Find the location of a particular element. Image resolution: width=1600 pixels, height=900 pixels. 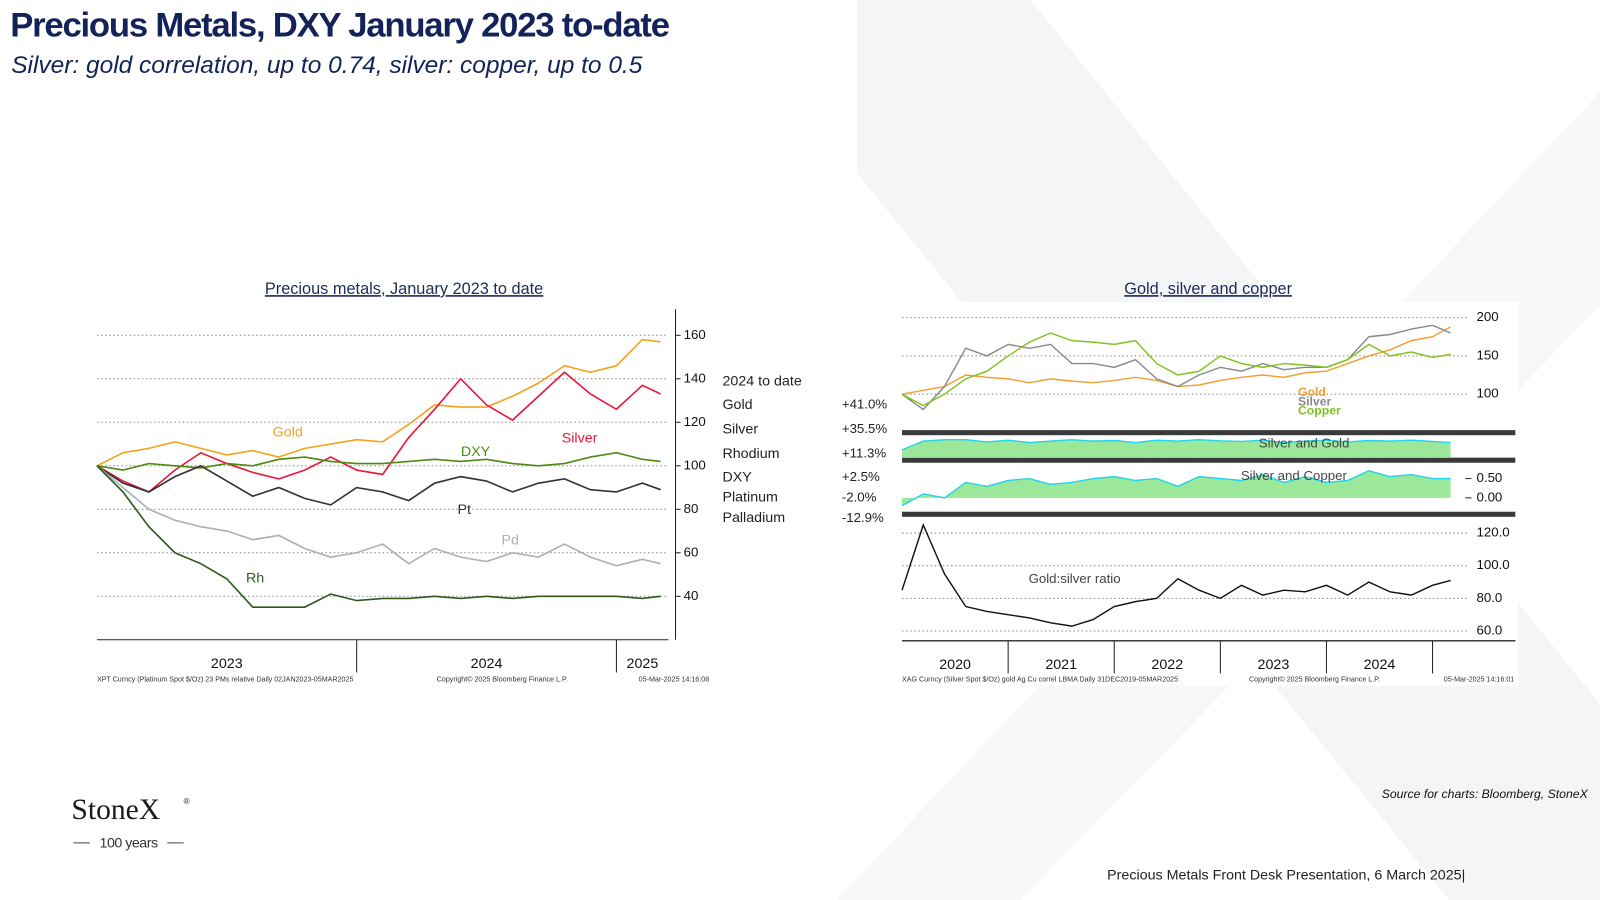

chart-note: 05-Mar-2025 14:16:01 is located at coordinates (1479, 679).